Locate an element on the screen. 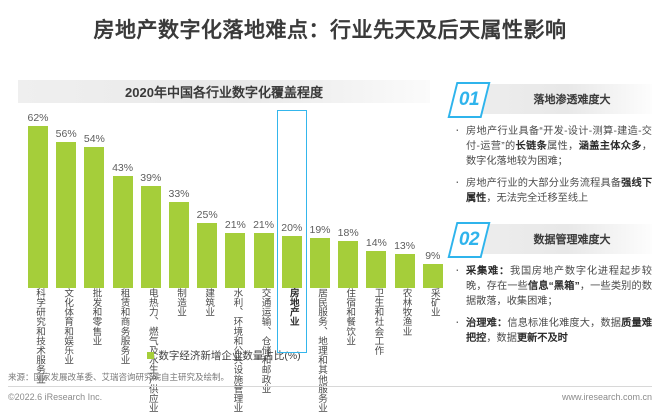 The height and width of the screenshot is (416, 660). bar-value-label: 19% is located at coordinates (320, 230).